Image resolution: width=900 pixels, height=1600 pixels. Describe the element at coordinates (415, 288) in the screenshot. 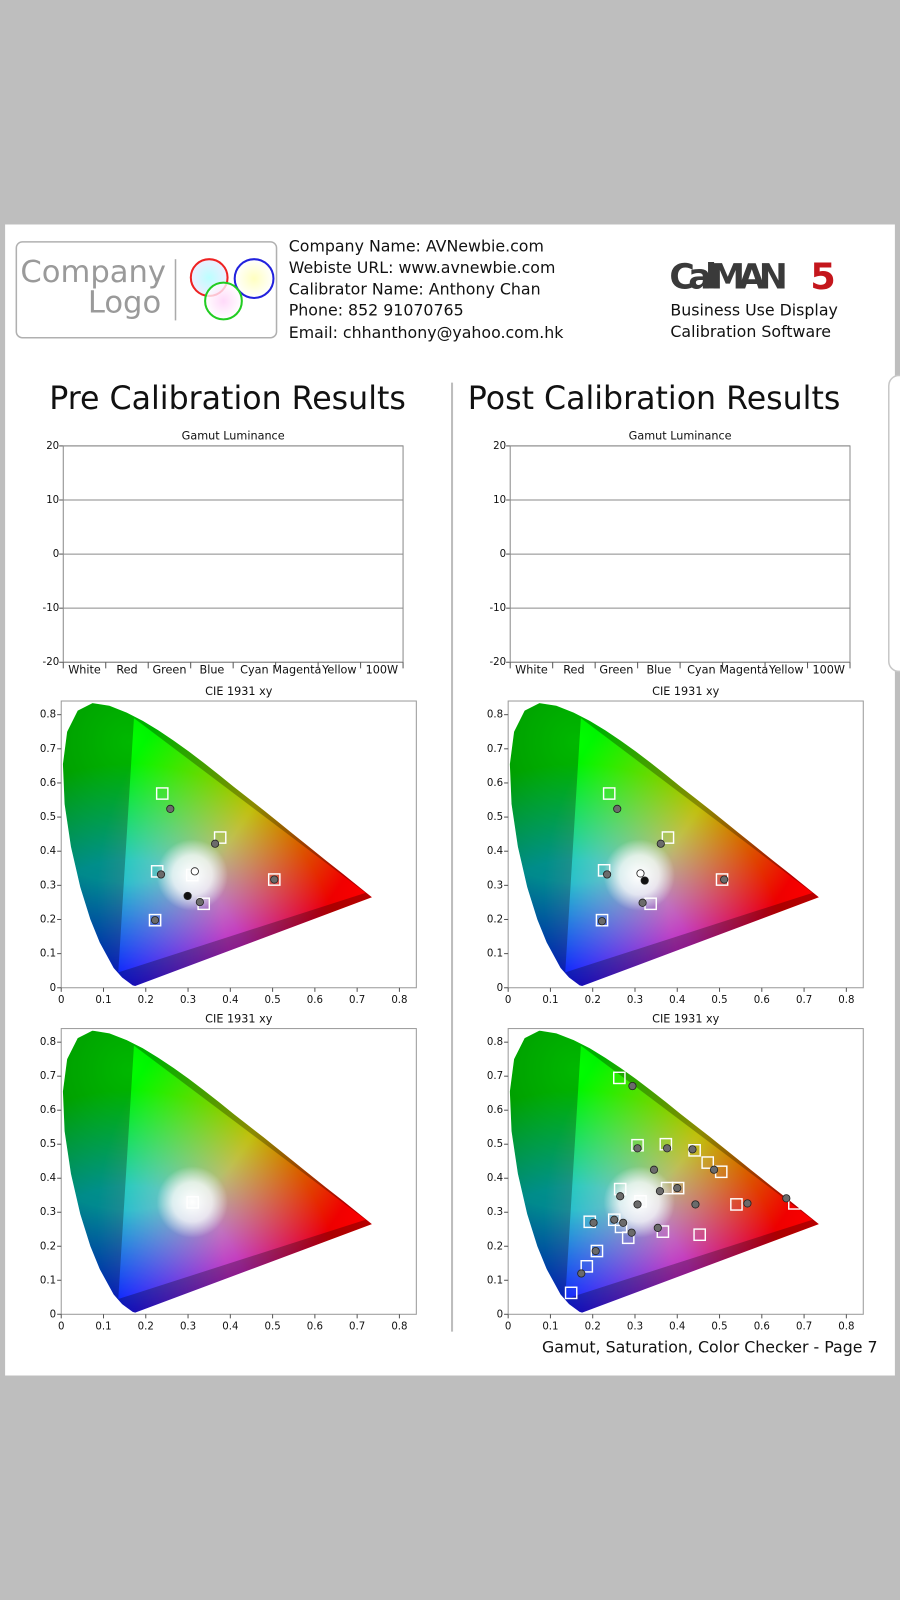

I see `contact-line: Calibrator Name: Anthony Chan` at that location.